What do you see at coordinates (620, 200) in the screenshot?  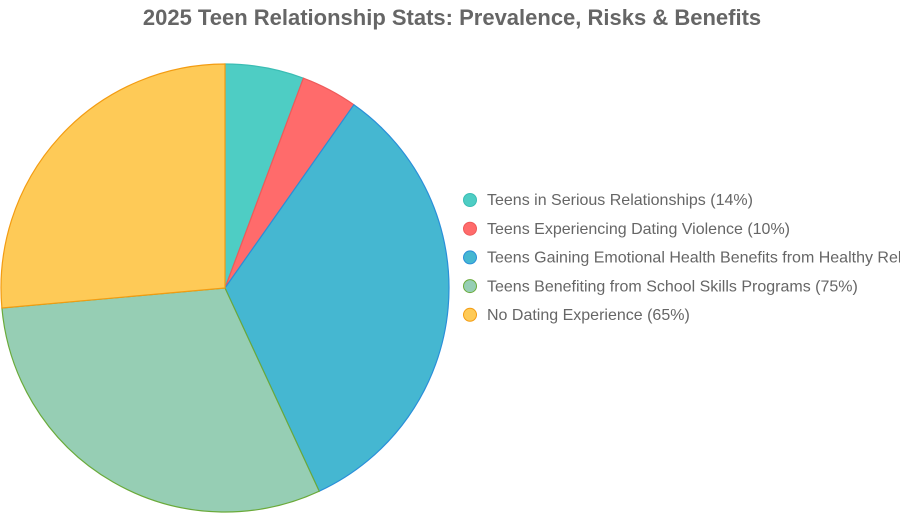 I see `legend-label: Teens in Serious Relationships (14%)` at bounding box center [620, 200].